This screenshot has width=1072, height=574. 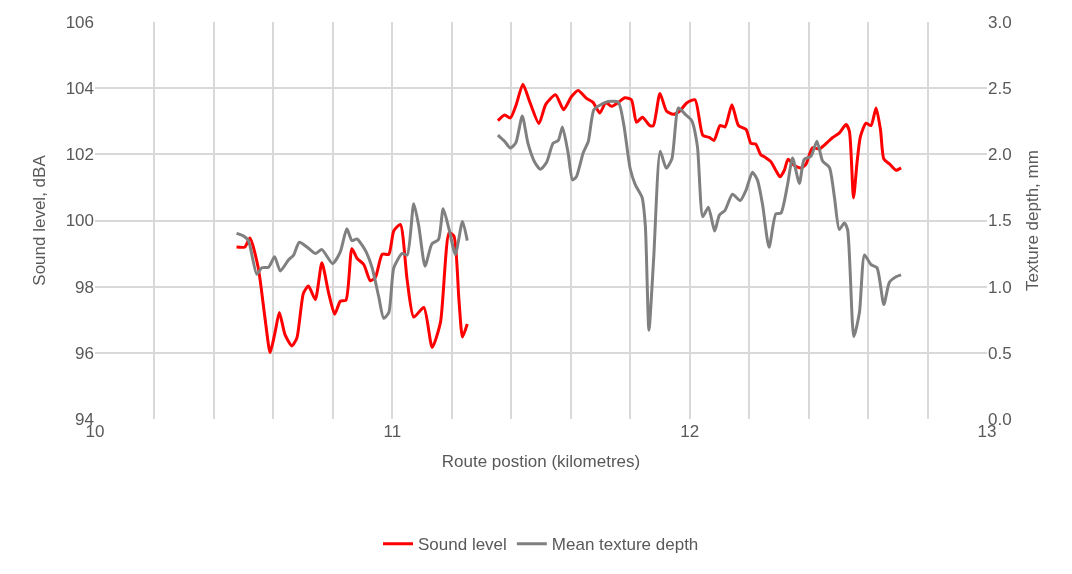 What do you see at coordinates (84, 353) in the screenshot?
I see `y-tick-label: 96` at bounding box center [84, 353].